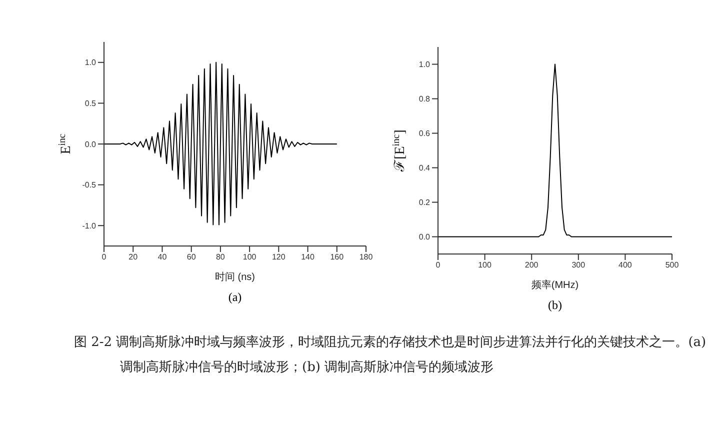  I want to click on text: (a), so click(235, 297).